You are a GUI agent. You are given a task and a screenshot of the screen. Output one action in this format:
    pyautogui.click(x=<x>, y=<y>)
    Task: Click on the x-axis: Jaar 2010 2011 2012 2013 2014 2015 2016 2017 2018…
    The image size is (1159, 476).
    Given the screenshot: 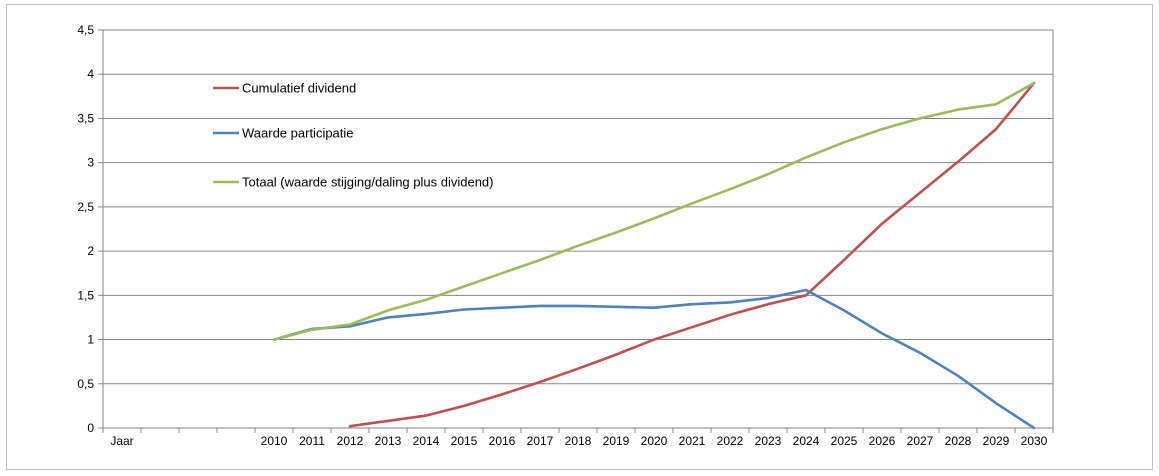 What is the action you would take?
    pyautogui.click(x=578, y=438)
    